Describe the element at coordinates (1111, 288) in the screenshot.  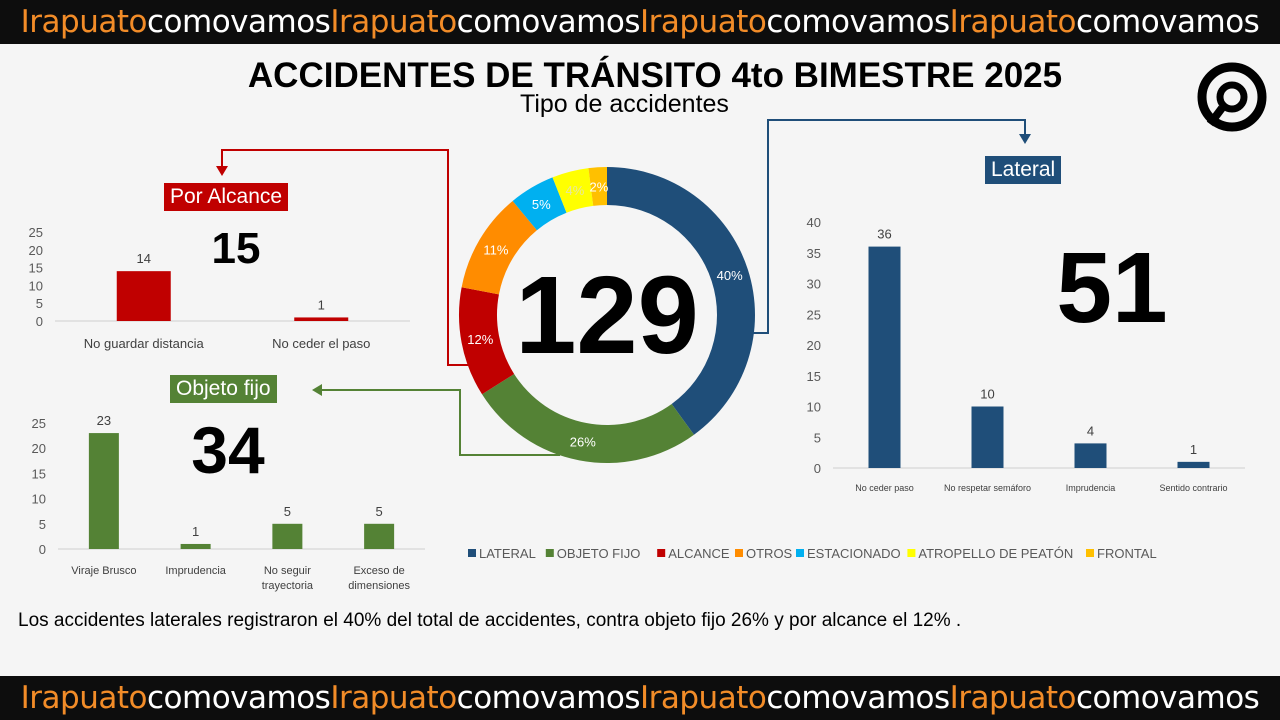
I see `category-total: 51` at that location.